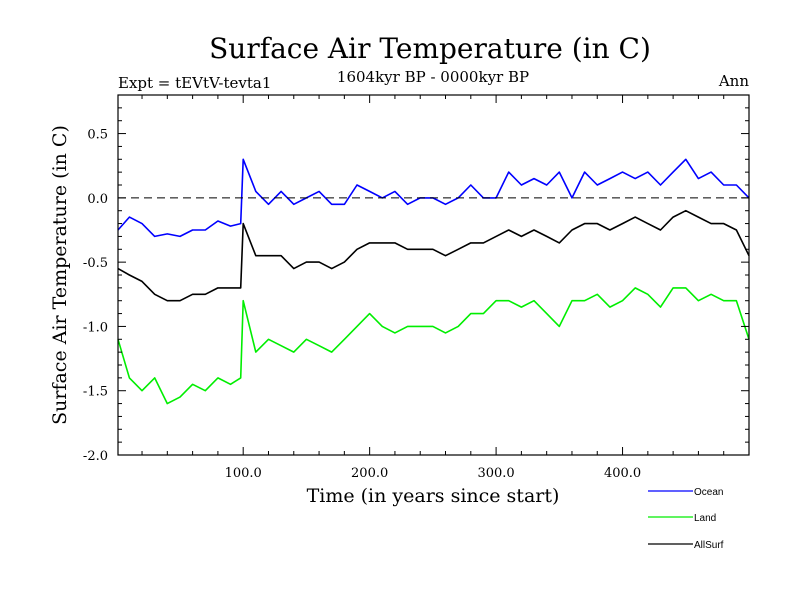 This screenshot has width=800, height=600. Describe the element at coordinates (433, 496) in the screenshot. I see `x-axis-label: Time (in years since start)` at that location.